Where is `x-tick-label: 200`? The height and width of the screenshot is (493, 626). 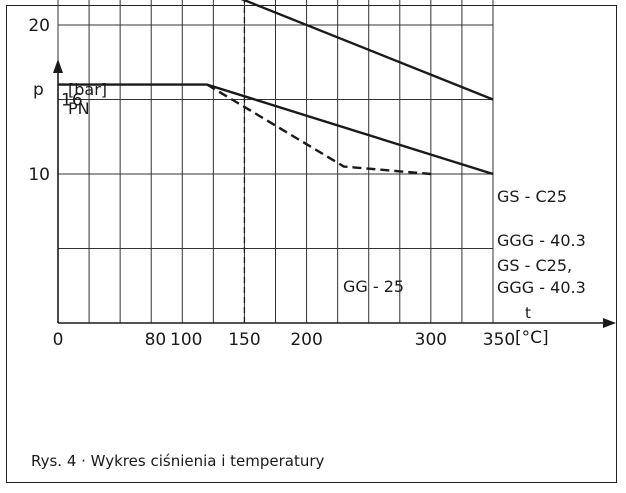 x-tick-label: 200 is located at coordinates (306, 340).